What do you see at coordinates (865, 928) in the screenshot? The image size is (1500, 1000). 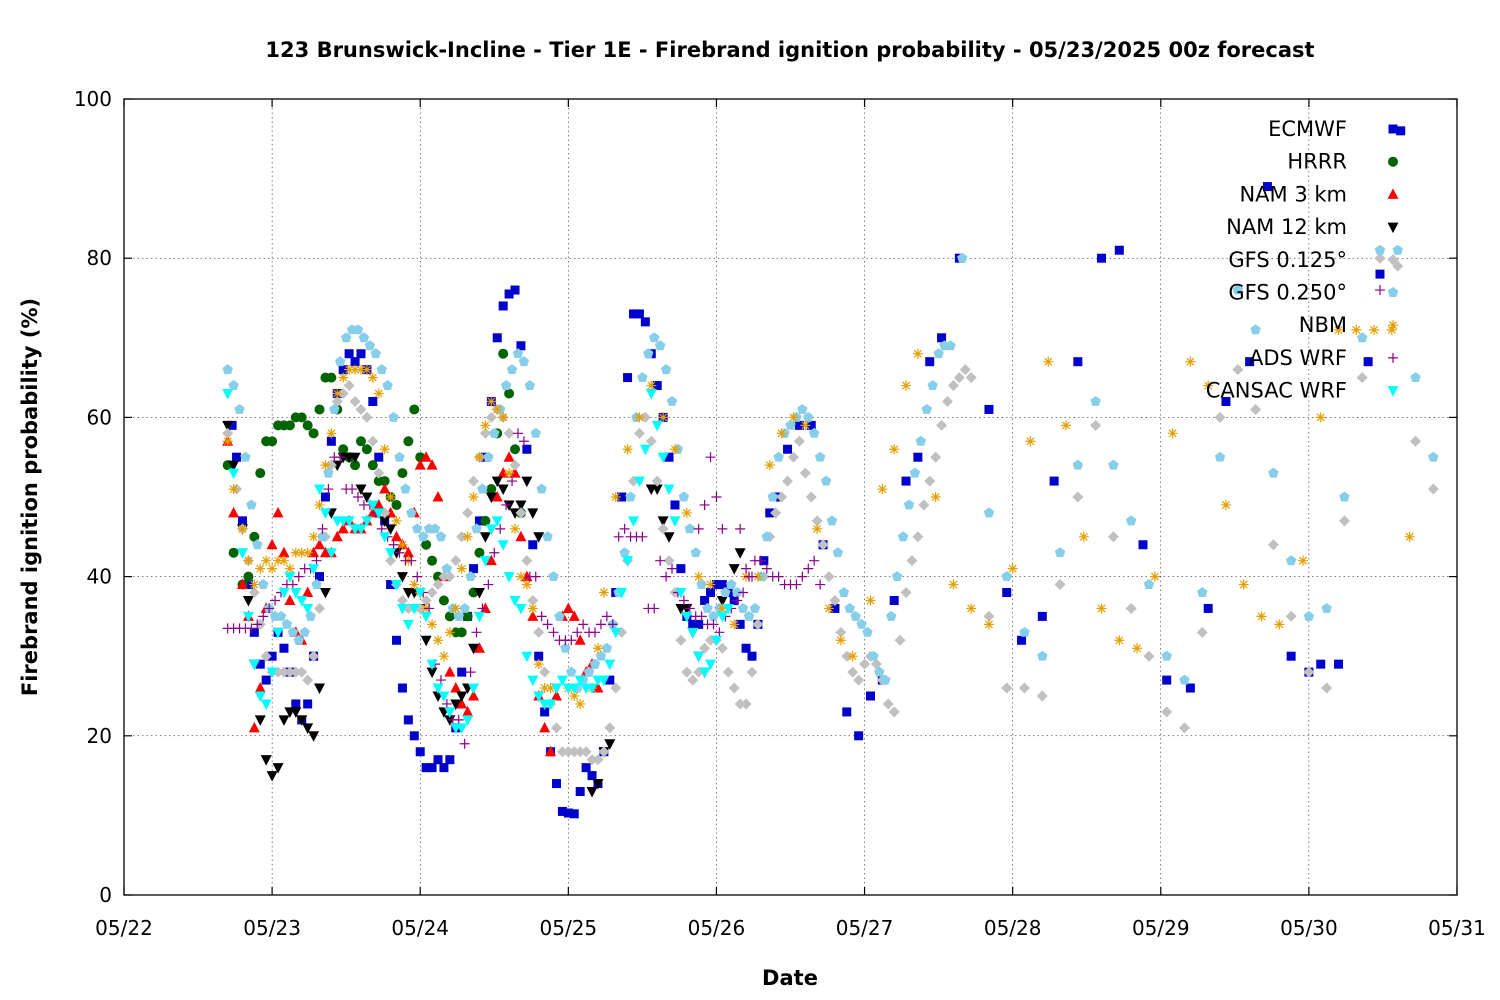 I see `x-tick-label: 05/27` at bounding box center [865, 928].